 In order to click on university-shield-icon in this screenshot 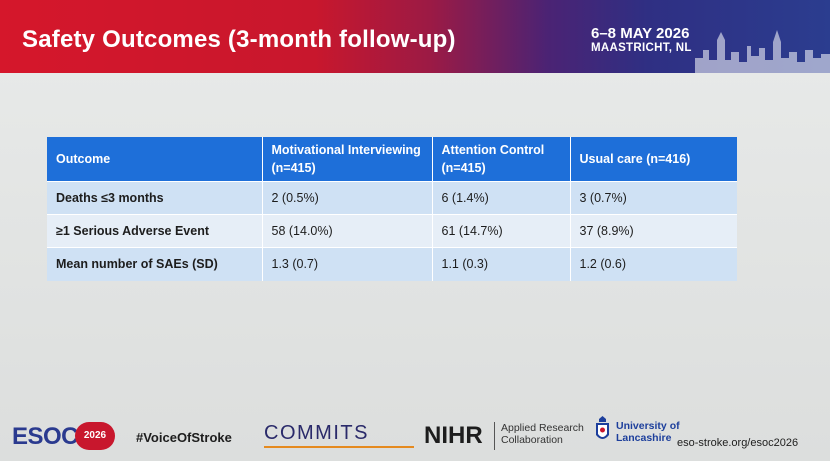, I will do `click(602, 427)`.